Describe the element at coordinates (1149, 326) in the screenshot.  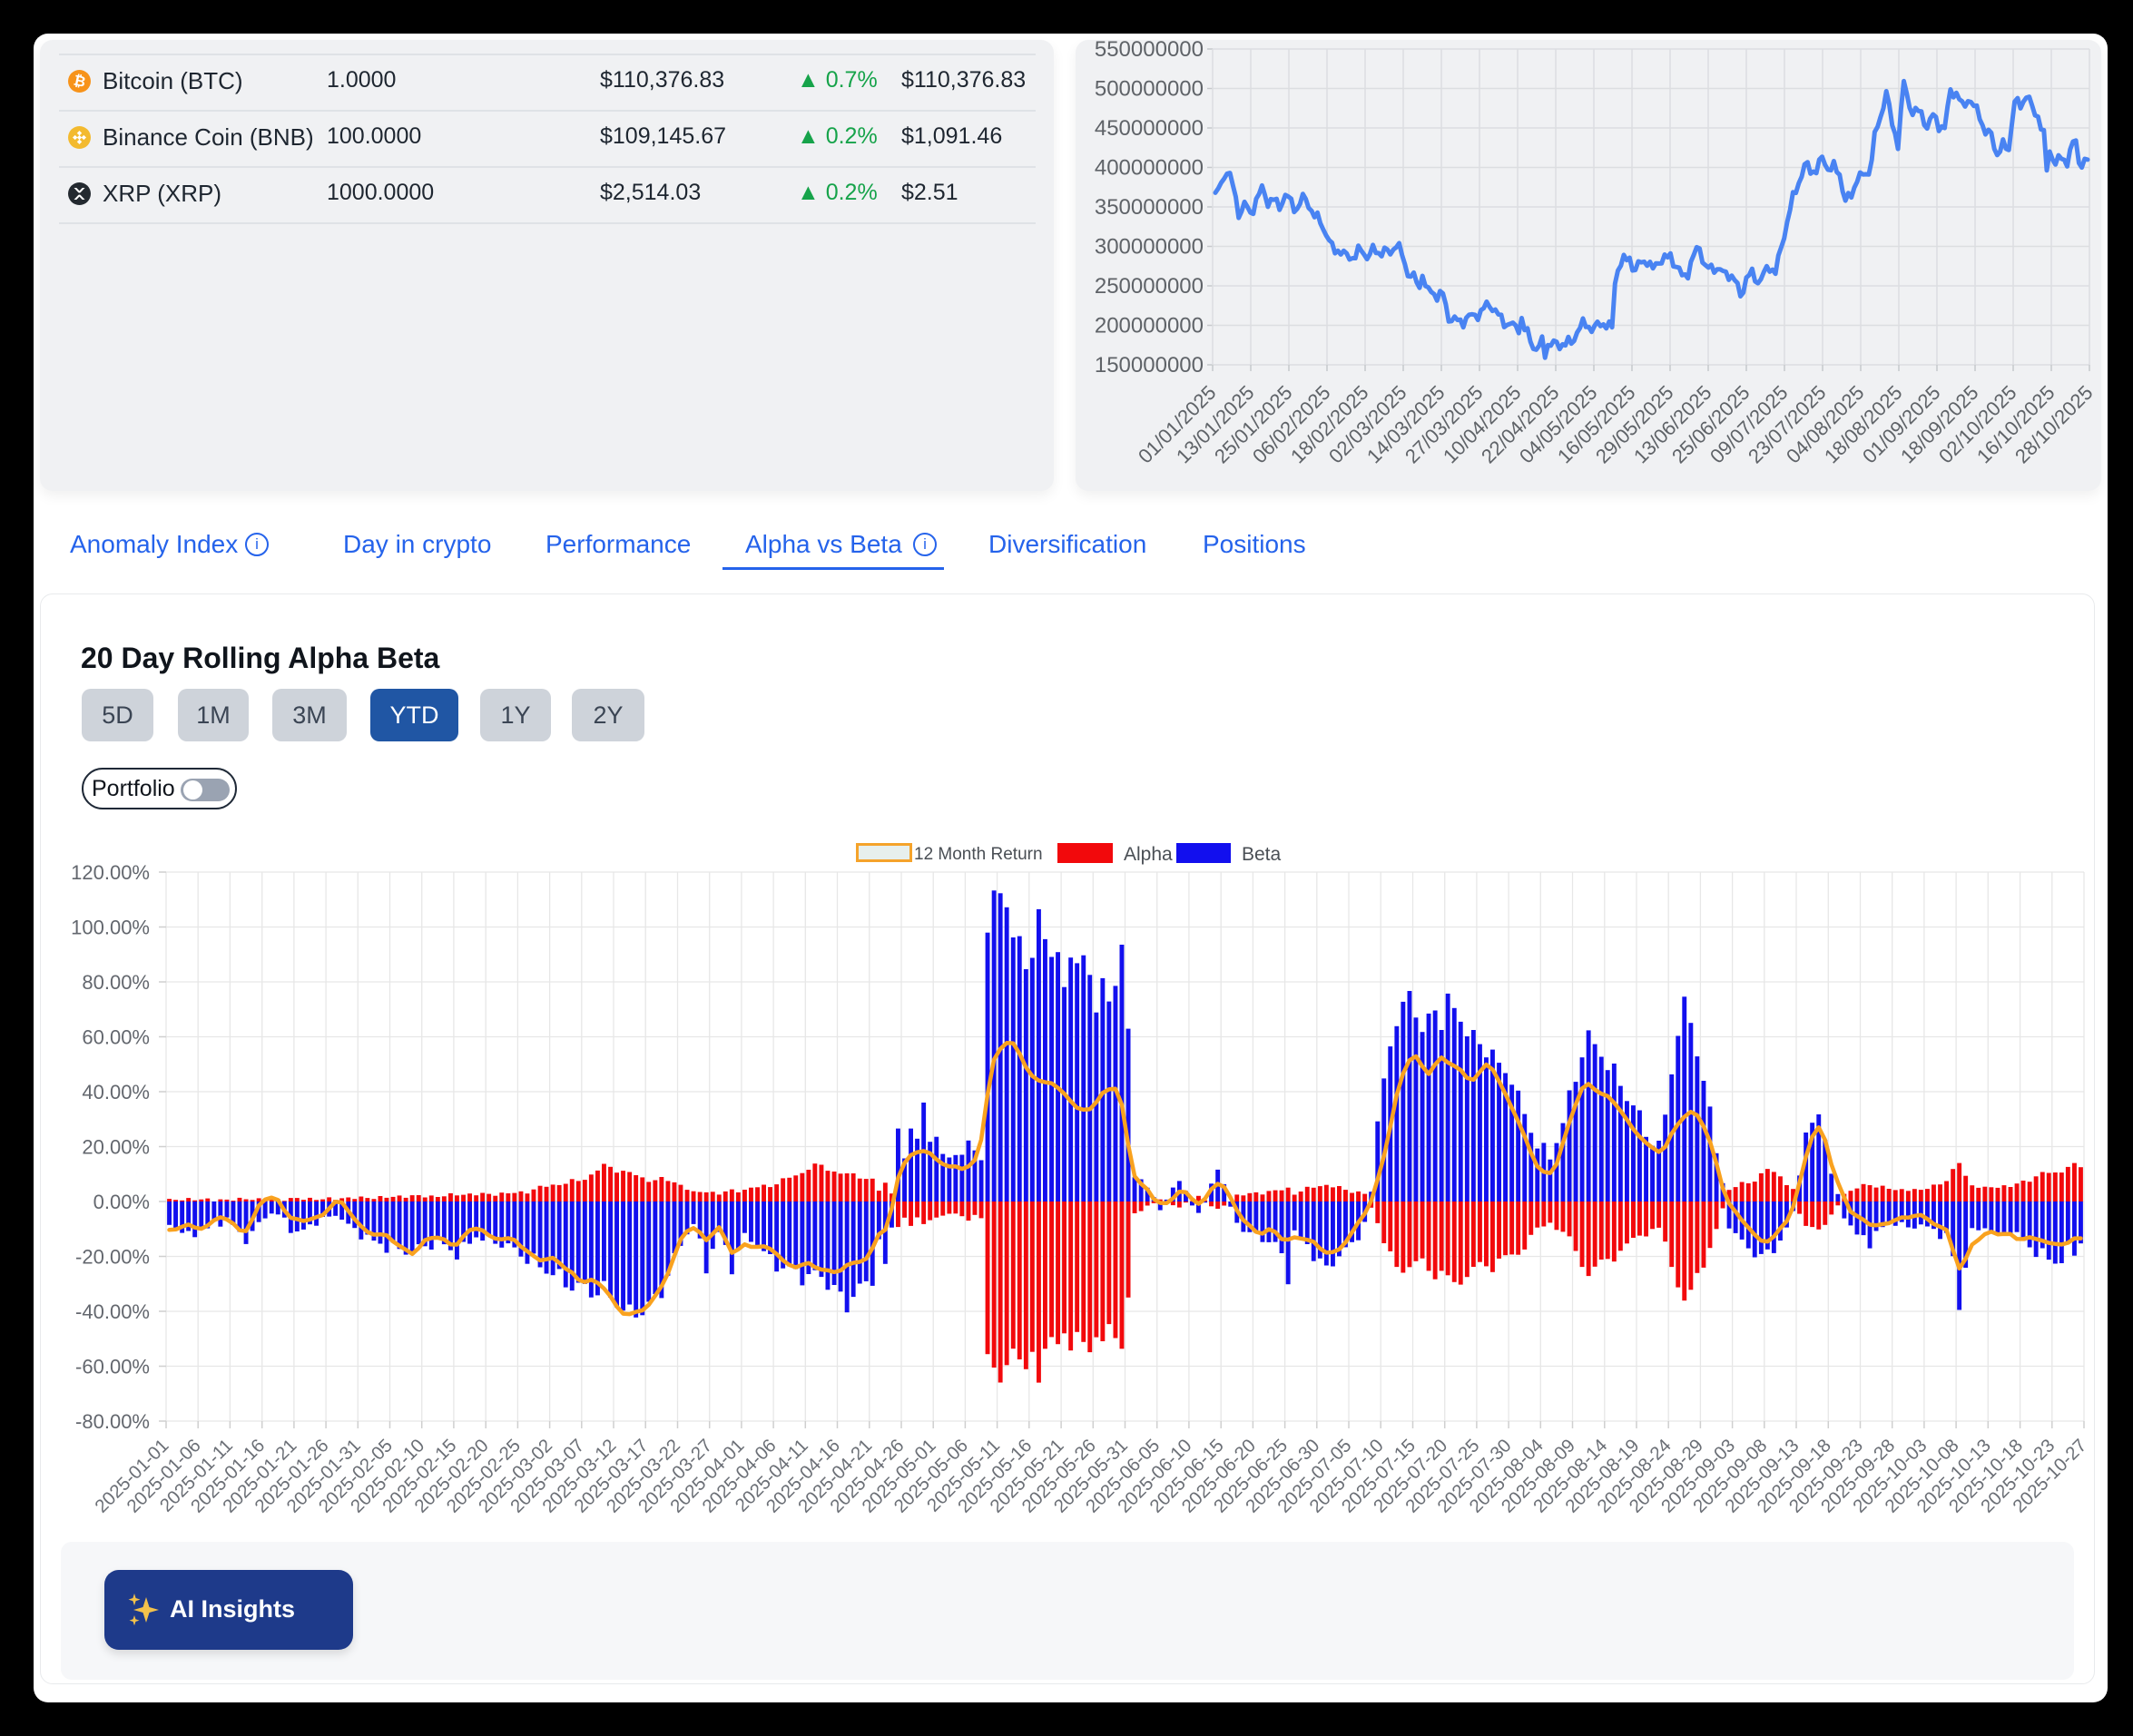
I see `svg-text: 200000000` at that location.